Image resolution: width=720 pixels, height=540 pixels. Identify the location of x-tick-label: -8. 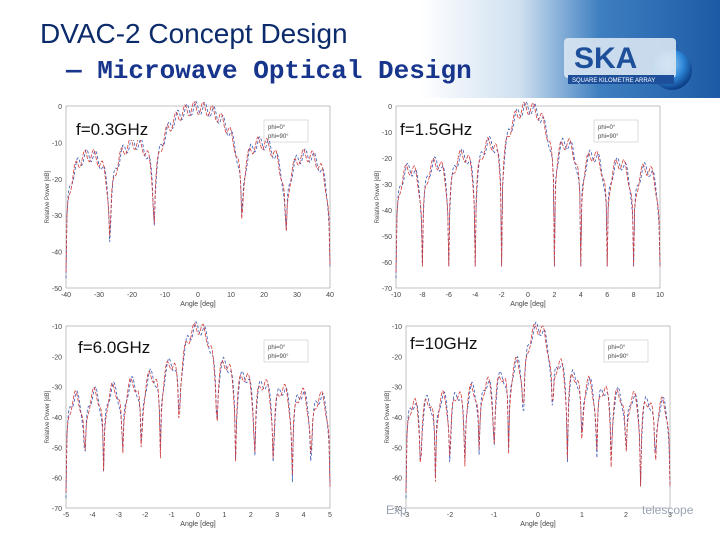
(422, 295).